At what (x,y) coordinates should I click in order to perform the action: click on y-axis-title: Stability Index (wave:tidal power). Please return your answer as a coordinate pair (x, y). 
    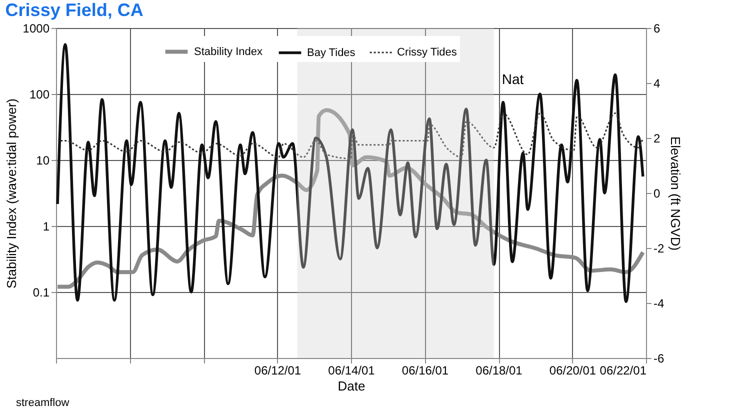
    Looking at the image, I should click on (11, 193).